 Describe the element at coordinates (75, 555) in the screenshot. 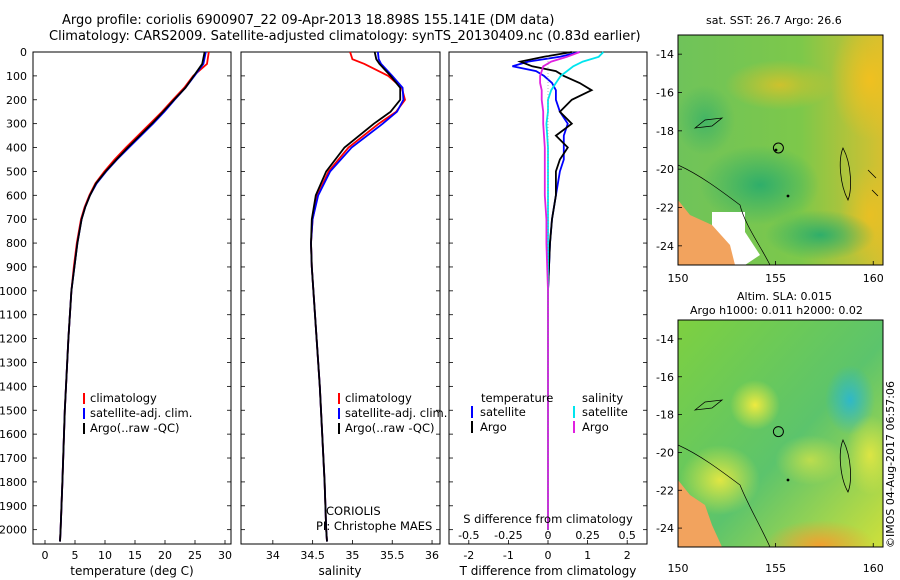

I see `temperature-x-tick-label: 5` at that location.